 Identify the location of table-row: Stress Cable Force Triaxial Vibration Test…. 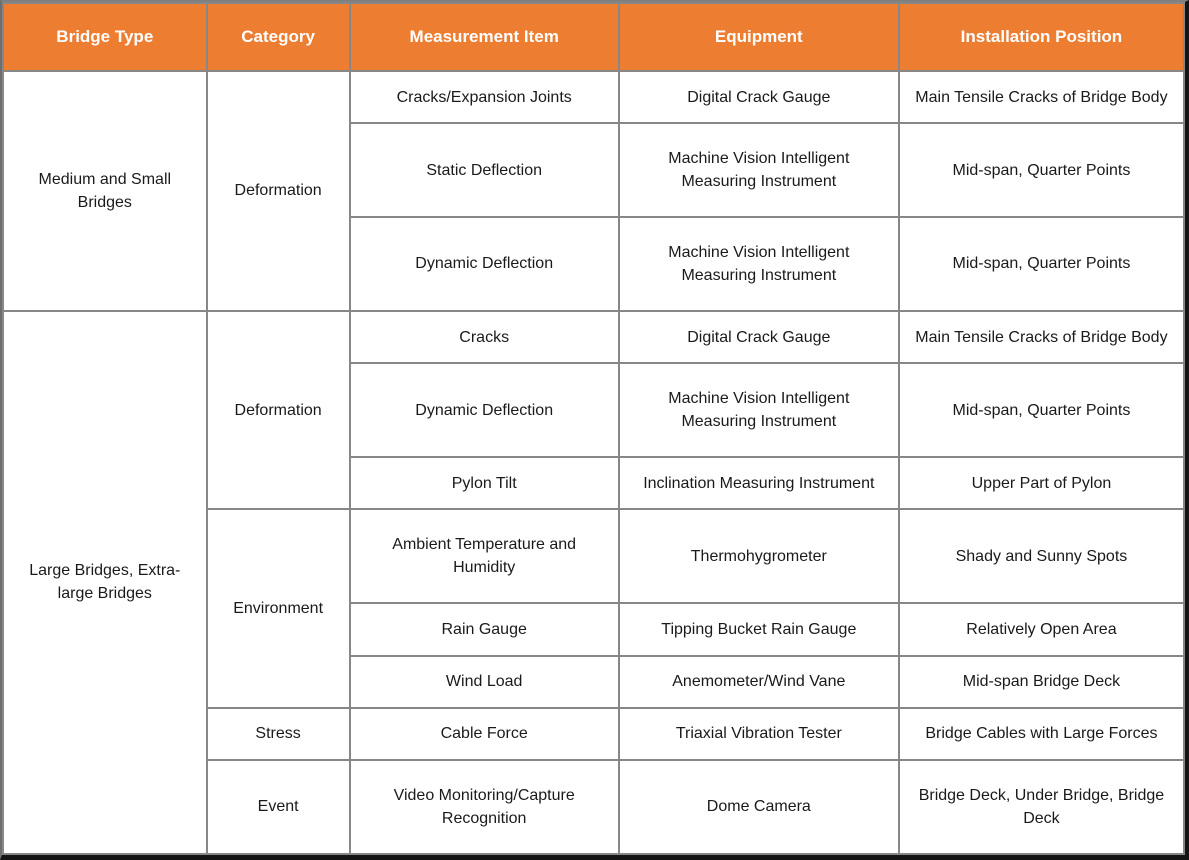
(594, 734).